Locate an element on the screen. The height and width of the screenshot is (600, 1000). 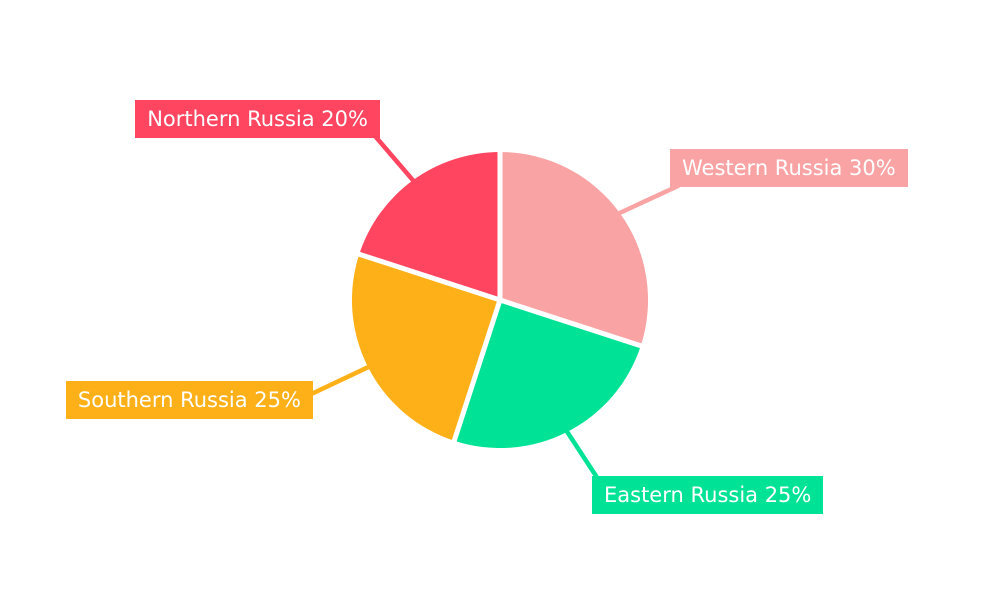
leader-line-western is located at coordinates (649, 199).